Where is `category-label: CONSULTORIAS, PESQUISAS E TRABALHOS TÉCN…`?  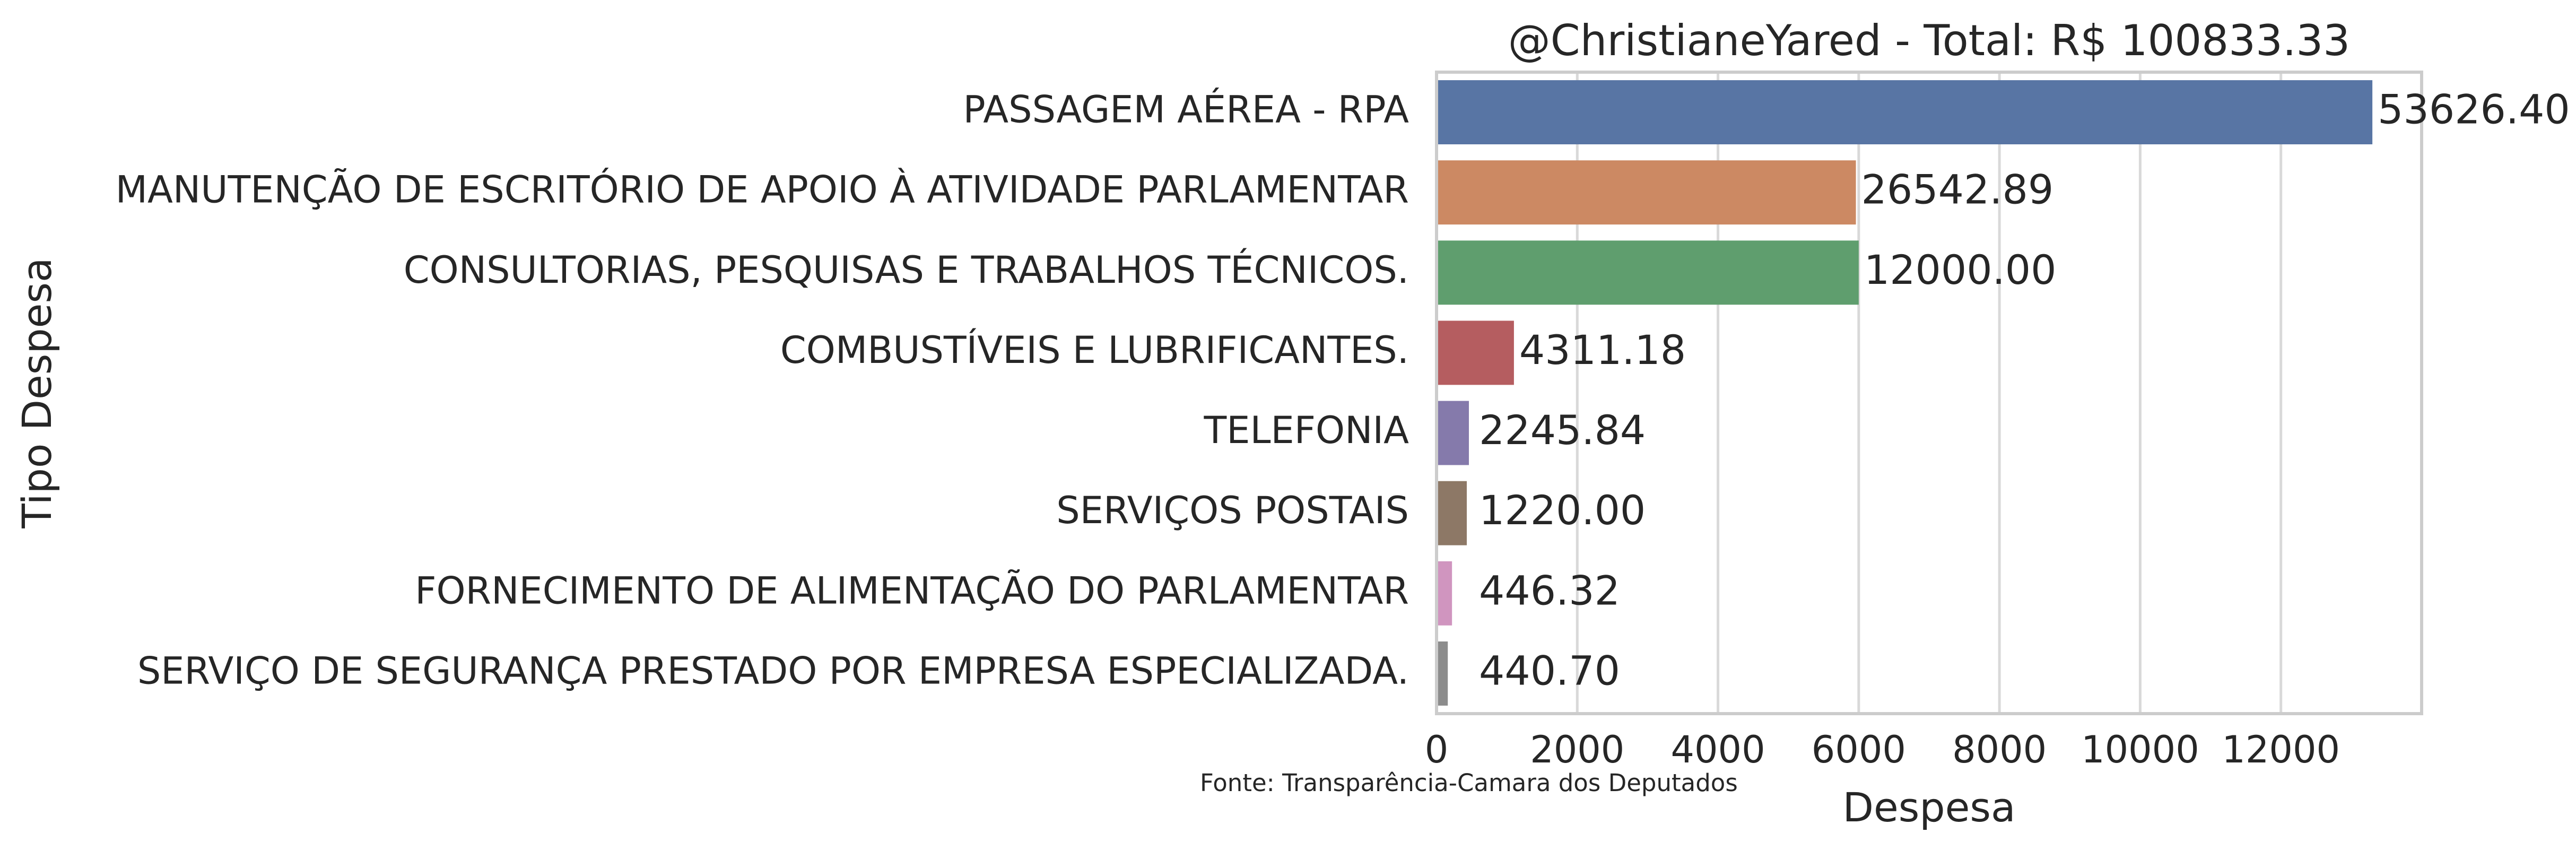 category-label: CONSULTORIAS, PESQUISAS E TRABALHOS TÉCN… is located at coordinates (907, 270).